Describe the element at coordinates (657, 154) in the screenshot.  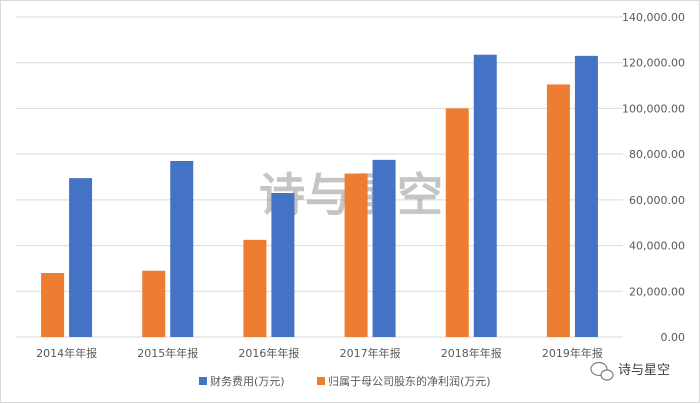
I see `y-tick-label: 80,000.00` at that location.